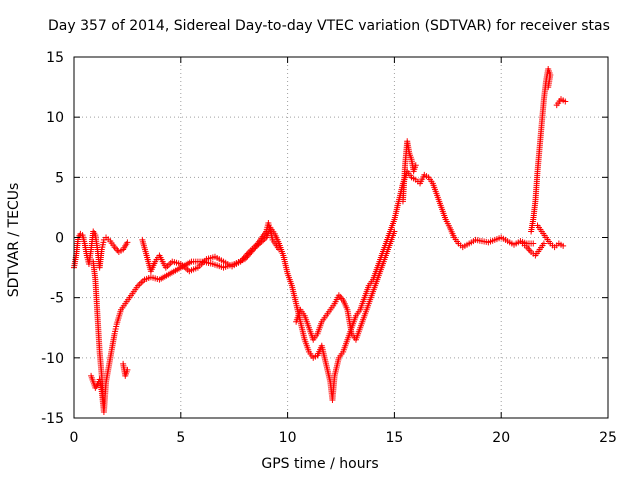  What do you see at coordinates (52, 359) in the screenshot?
I see `y-tick-label: -10` at bounding box center [52, 359].